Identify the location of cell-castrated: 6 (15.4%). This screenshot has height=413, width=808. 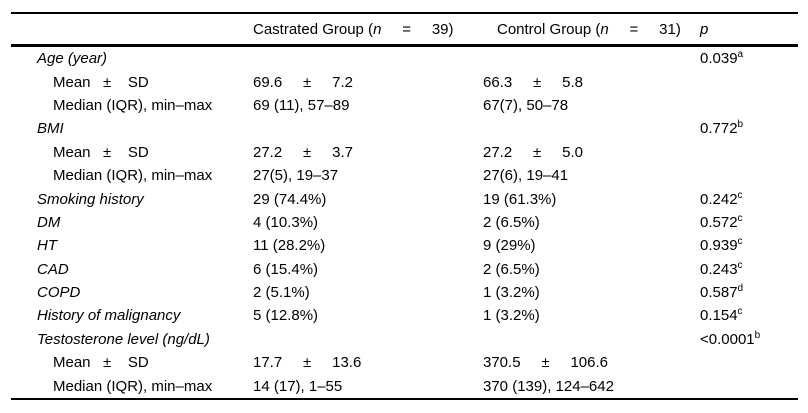
(286, 269).